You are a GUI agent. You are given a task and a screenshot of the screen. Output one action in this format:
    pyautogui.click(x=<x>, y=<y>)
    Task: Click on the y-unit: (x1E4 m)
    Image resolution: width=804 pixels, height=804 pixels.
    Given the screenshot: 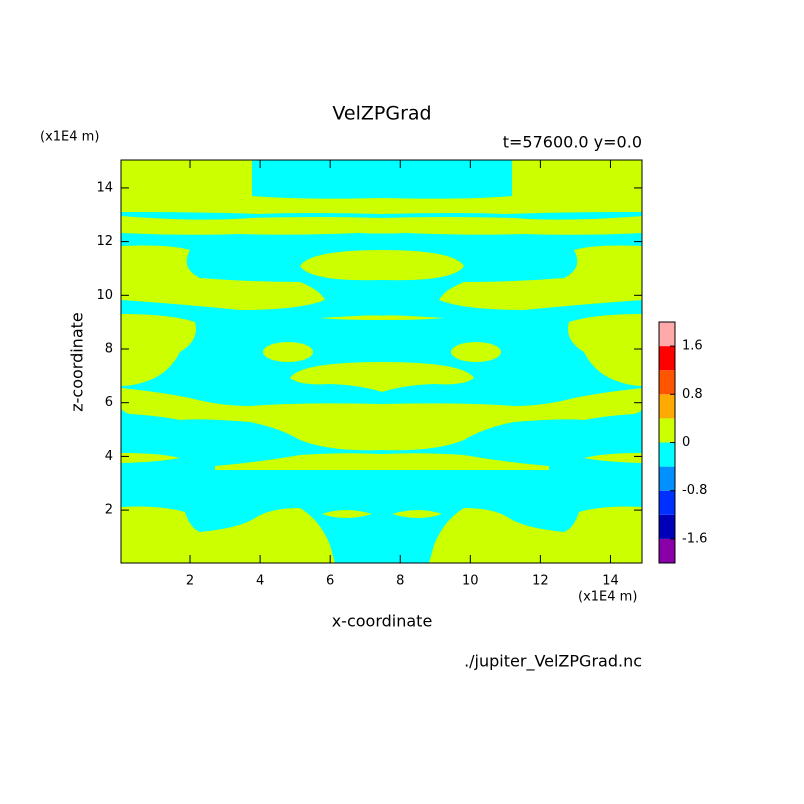 What is the action you would take?
    pyautogui.click(x=69, y=137)
    